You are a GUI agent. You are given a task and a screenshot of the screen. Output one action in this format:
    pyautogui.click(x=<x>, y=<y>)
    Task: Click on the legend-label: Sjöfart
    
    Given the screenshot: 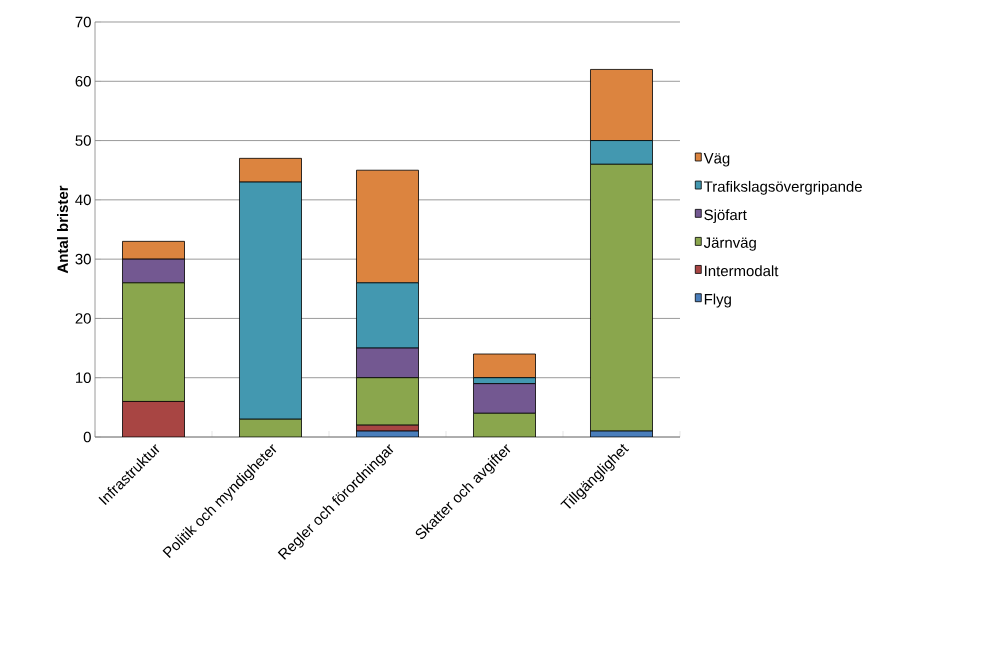 What is the action you would take?
    pyautogui.click(x=725, y=216)
    